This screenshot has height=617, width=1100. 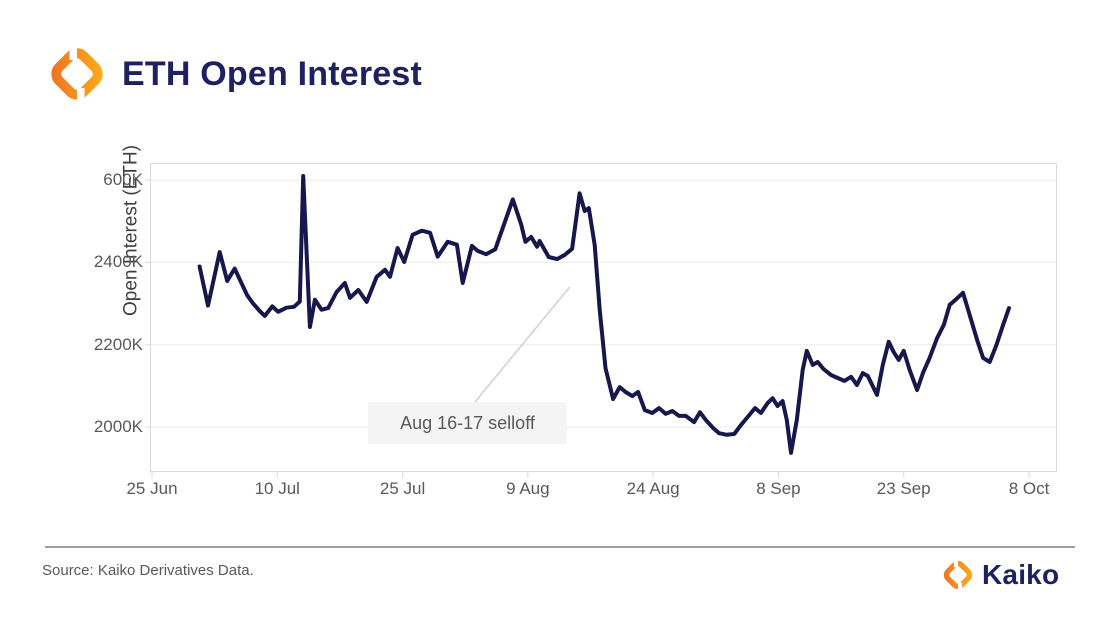 What do you see at coordinates (778, 488) in the screenshot?
I see `x-tick-label: 8 Sep` at bounding box center [778, 488].